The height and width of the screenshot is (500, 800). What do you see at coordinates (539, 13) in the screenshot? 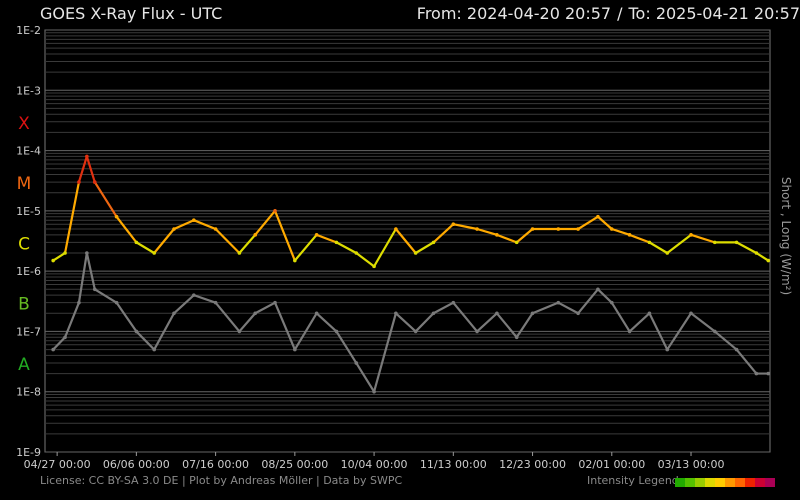
I see `from-value: 2024-04-20 20:57` at bounding box center [539, 13].